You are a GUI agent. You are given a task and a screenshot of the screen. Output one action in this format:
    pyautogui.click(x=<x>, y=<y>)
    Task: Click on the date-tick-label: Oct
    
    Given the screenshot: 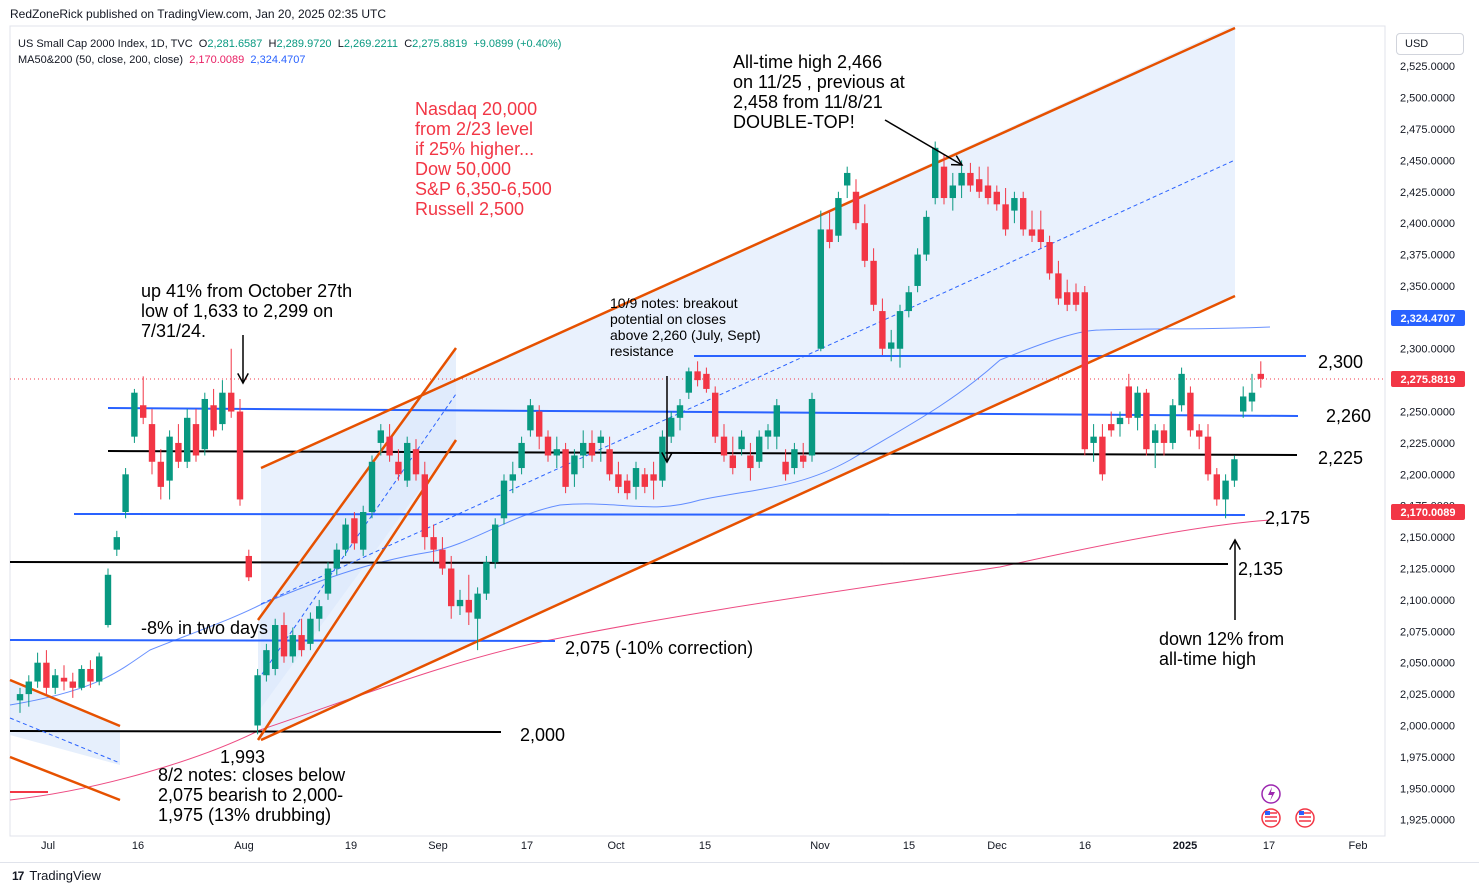 What is the action you would take?
    pyautogui.click(x=615, y=846)
    